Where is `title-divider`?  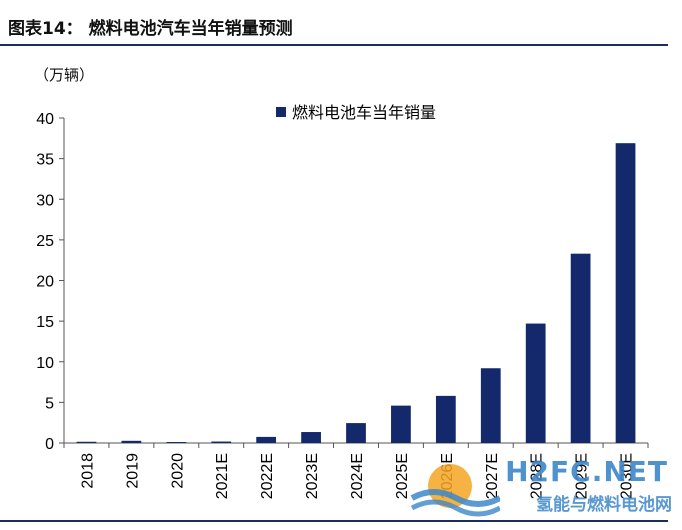 title-divider is located at coordinates (334, 45).